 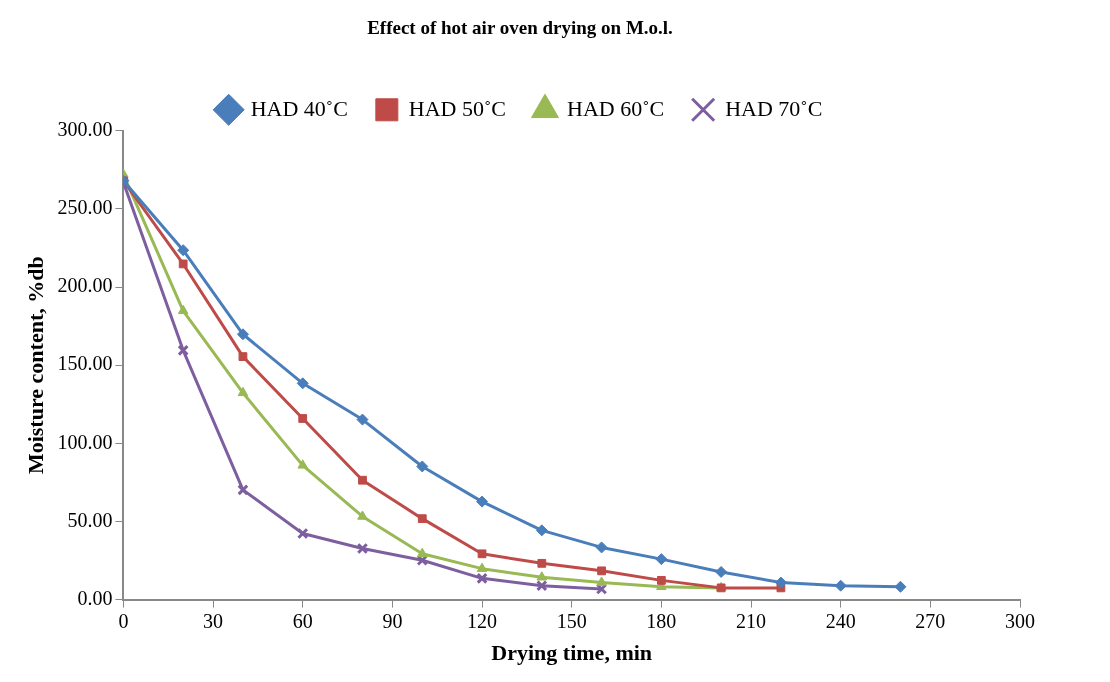 What do you see at coordinates (85, 207) in the screenshot?
I see `y-tick-label: 250.00` at bounding box center [85, 207].